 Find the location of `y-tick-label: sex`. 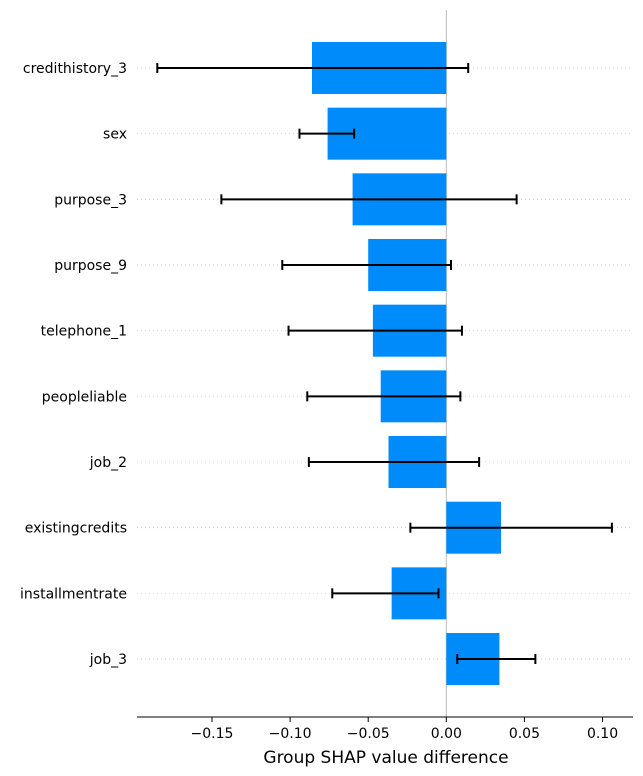

y-tick-label: sex is located at coordinates (115, 135).